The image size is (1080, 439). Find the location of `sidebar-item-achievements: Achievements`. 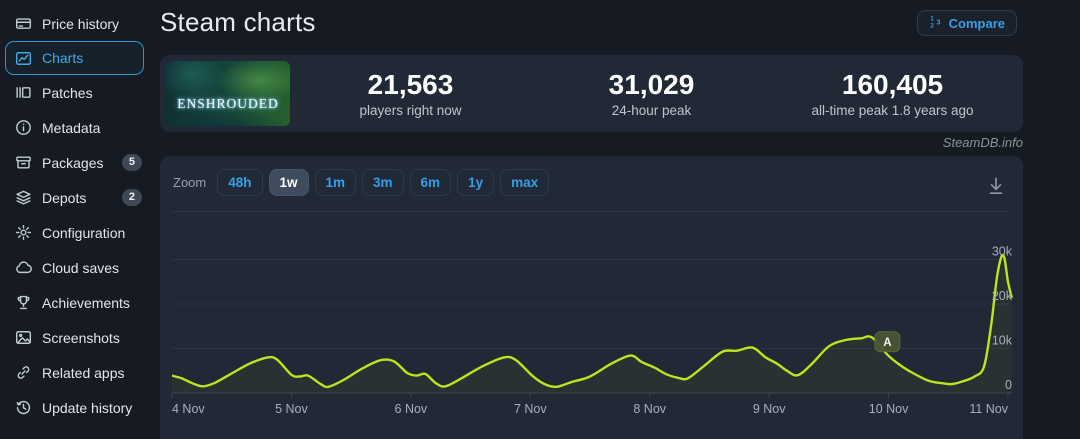

sidebar-item-achievements: Achievements is located at coordinates (76, 302).